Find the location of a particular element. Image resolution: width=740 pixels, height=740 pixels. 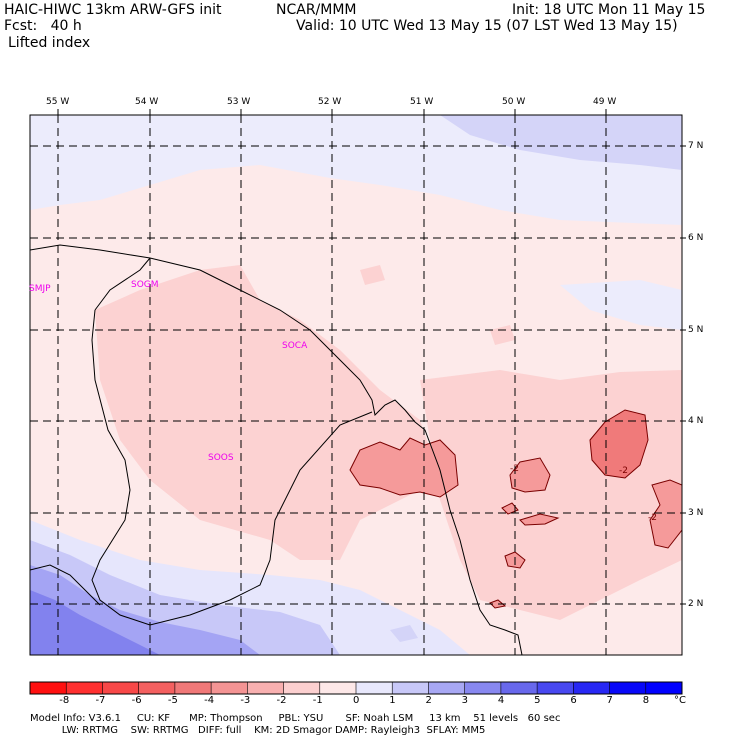

station-label: SMJP is located at coordinates (40, 289).